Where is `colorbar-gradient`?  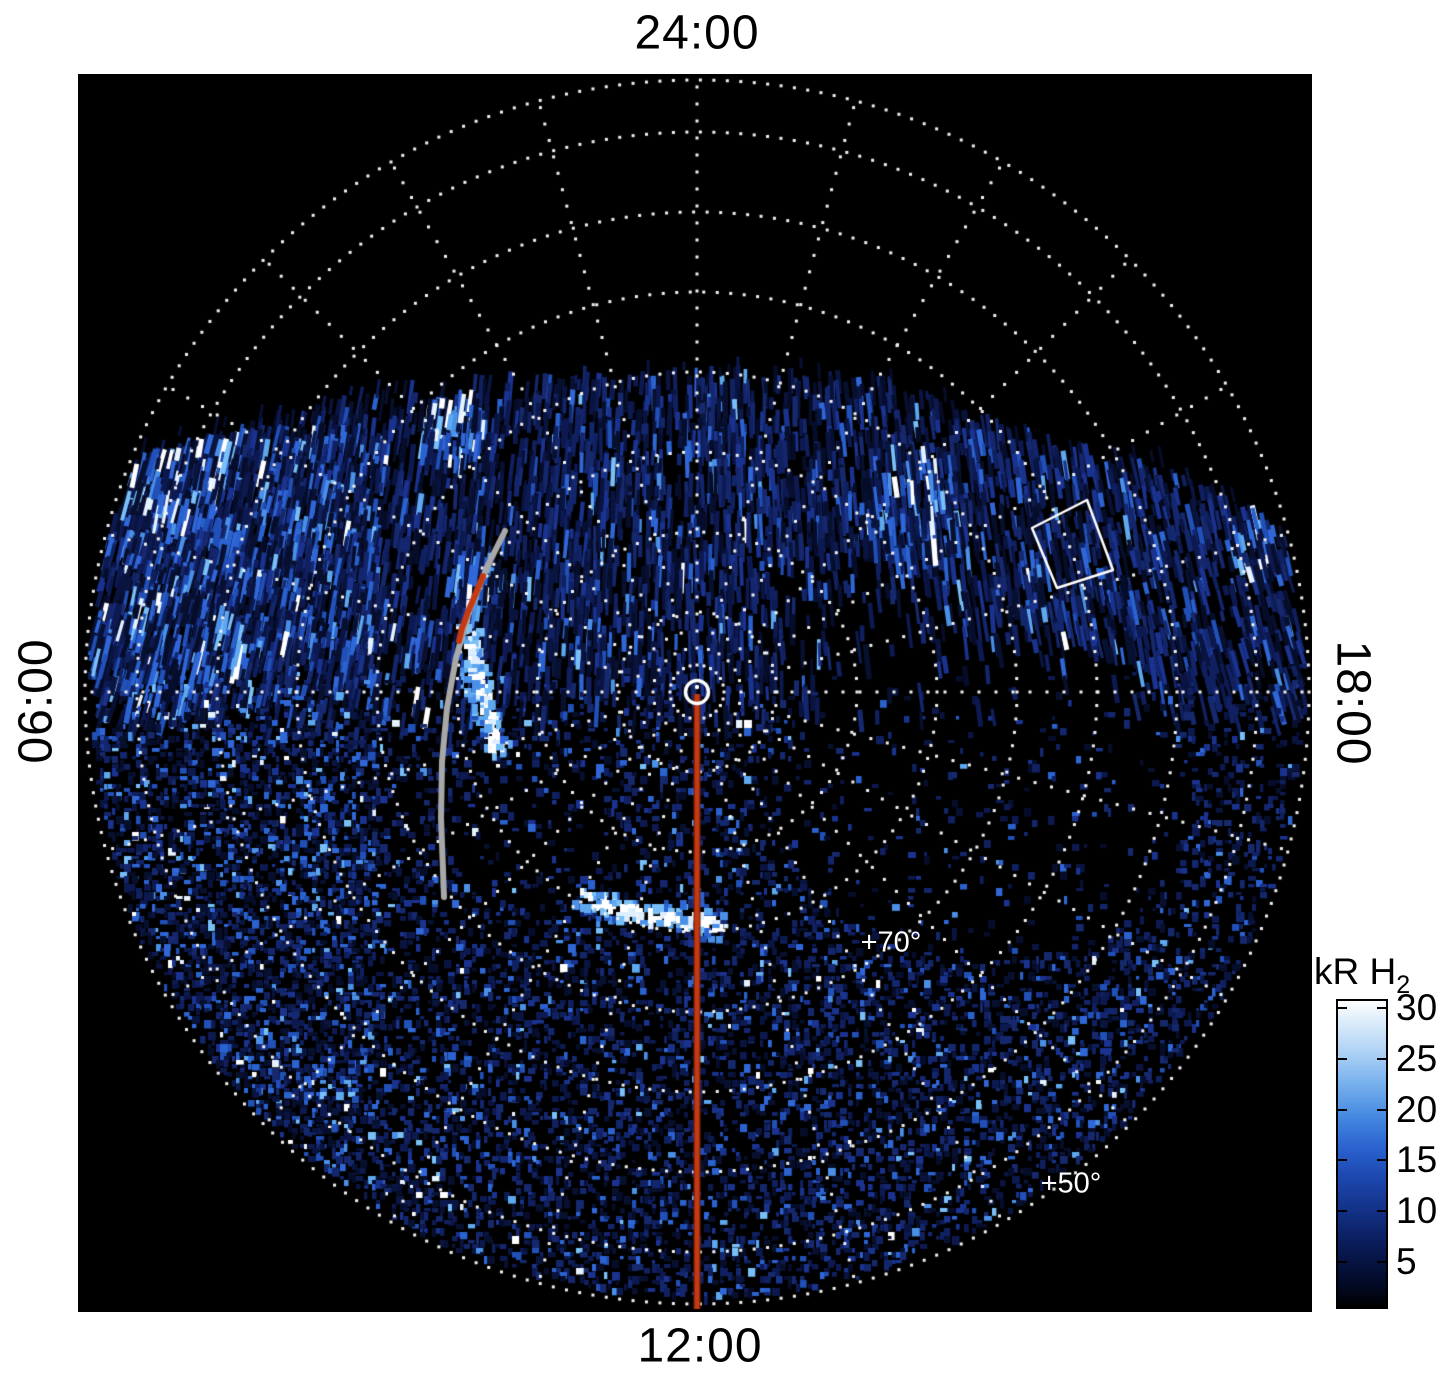
colorbar-gradient is located at coordinates (1362, 1154).